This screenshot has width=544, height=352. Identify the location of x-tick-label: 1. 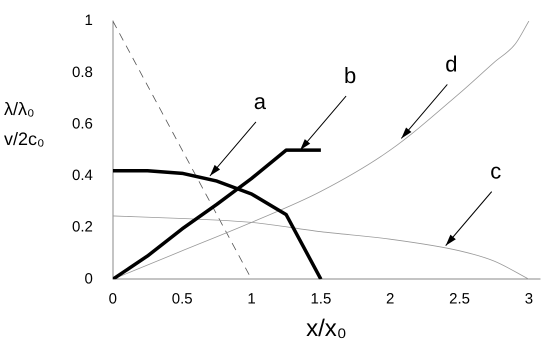
(251, 299).